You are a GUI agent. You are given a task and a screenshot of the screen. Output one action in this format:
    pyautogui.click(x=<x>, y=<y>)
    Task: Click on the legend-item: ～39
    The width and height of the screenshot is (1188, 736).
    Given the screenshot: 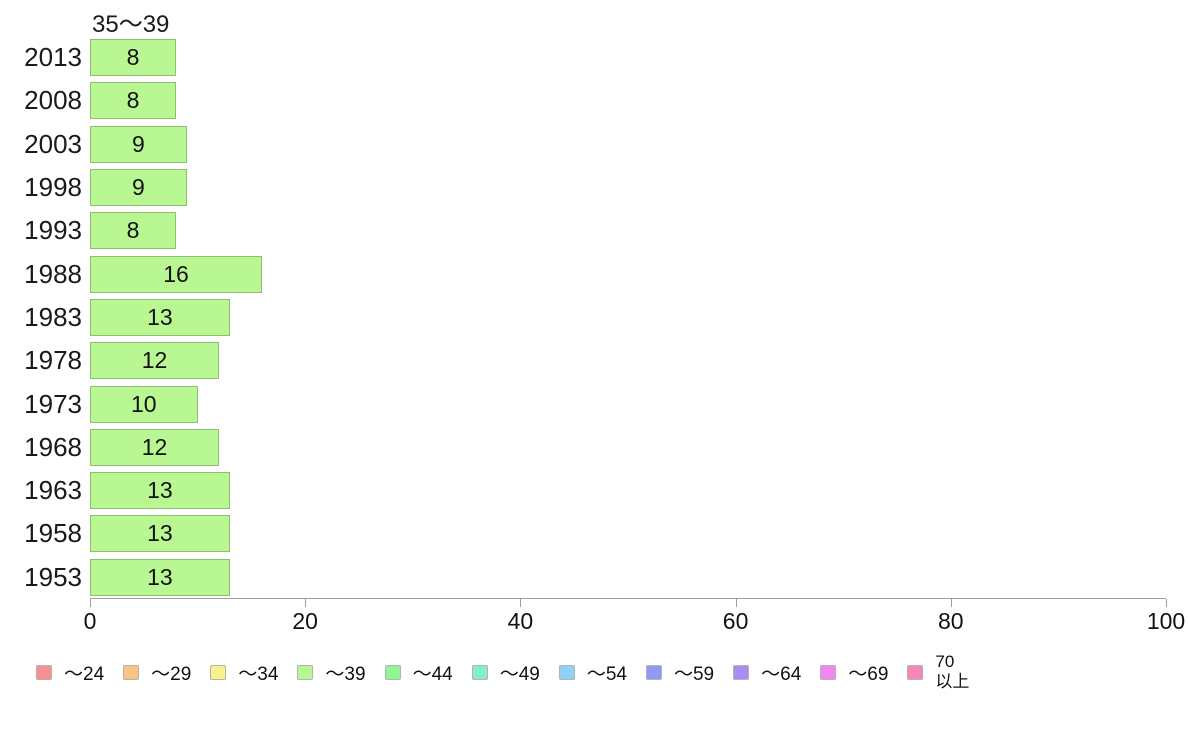 What is the action you would take?
    pyautogui.click(x=331, y=672)
    